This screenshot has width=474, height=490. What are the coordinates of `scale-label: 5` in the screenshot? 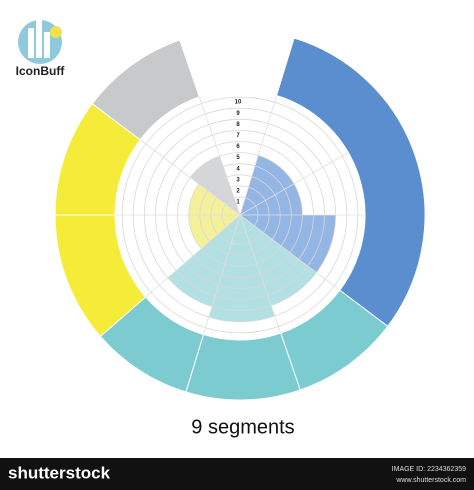 It's located at (238, 158).